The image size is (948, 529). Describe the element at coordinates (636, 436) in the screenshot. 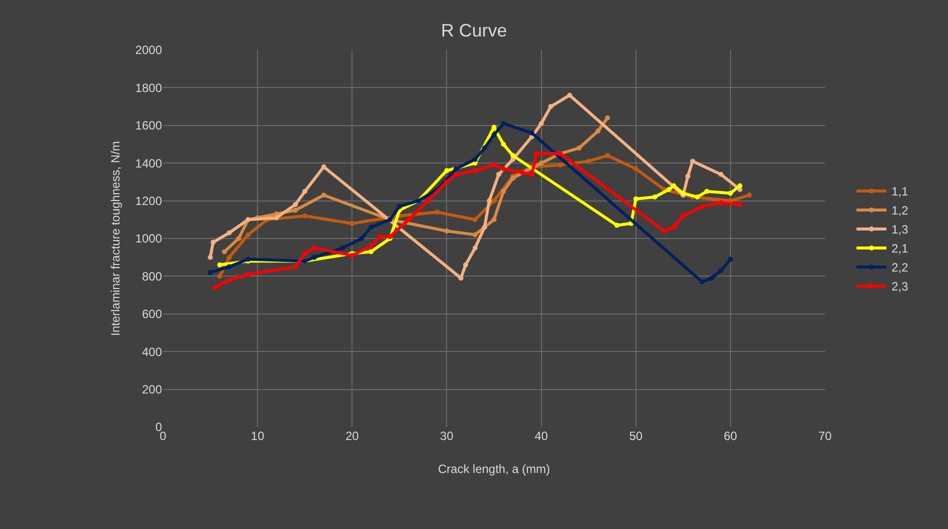

I see `x-tick-label: 50` at that location.